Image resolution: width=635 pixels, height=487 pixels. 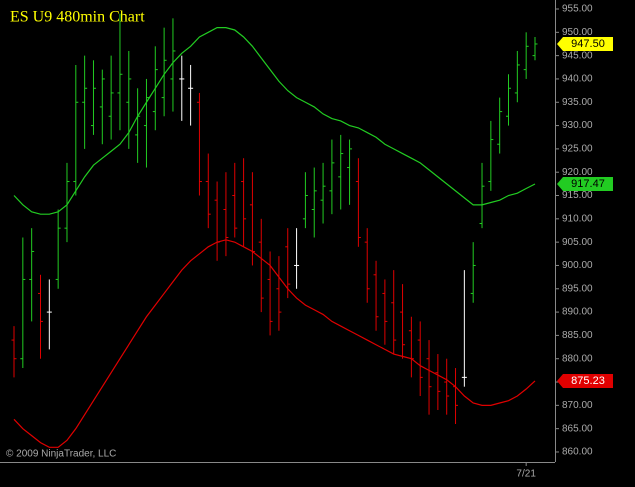 What do you see at coordinates (577, 149) in the screenshot?
I see `y-tick-label: 925.00` at bounding box center [577, 149].